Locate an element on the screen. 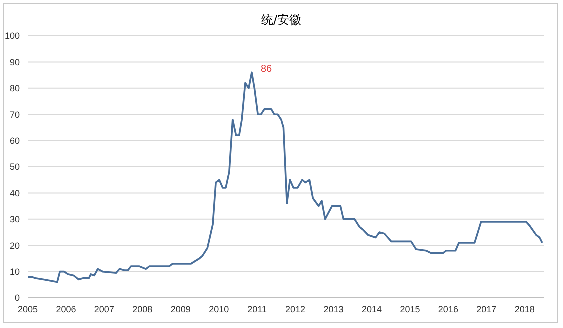  x-tick-label: 2008 is located at coordinates (142, 309).